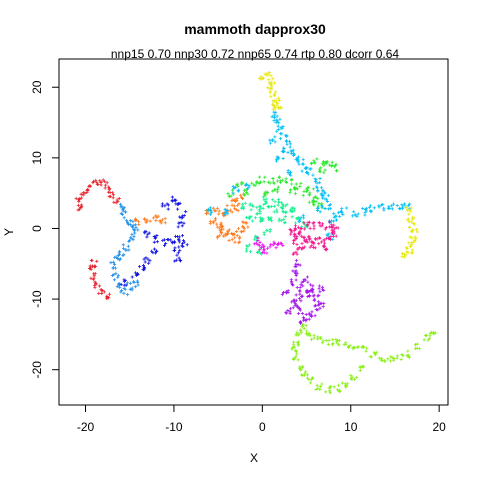 The height and width of the screenshot is (480, 480). Describe the element at coordinates (262, 427) in the screenshot. I see `x-tick-label: 0` at that location.